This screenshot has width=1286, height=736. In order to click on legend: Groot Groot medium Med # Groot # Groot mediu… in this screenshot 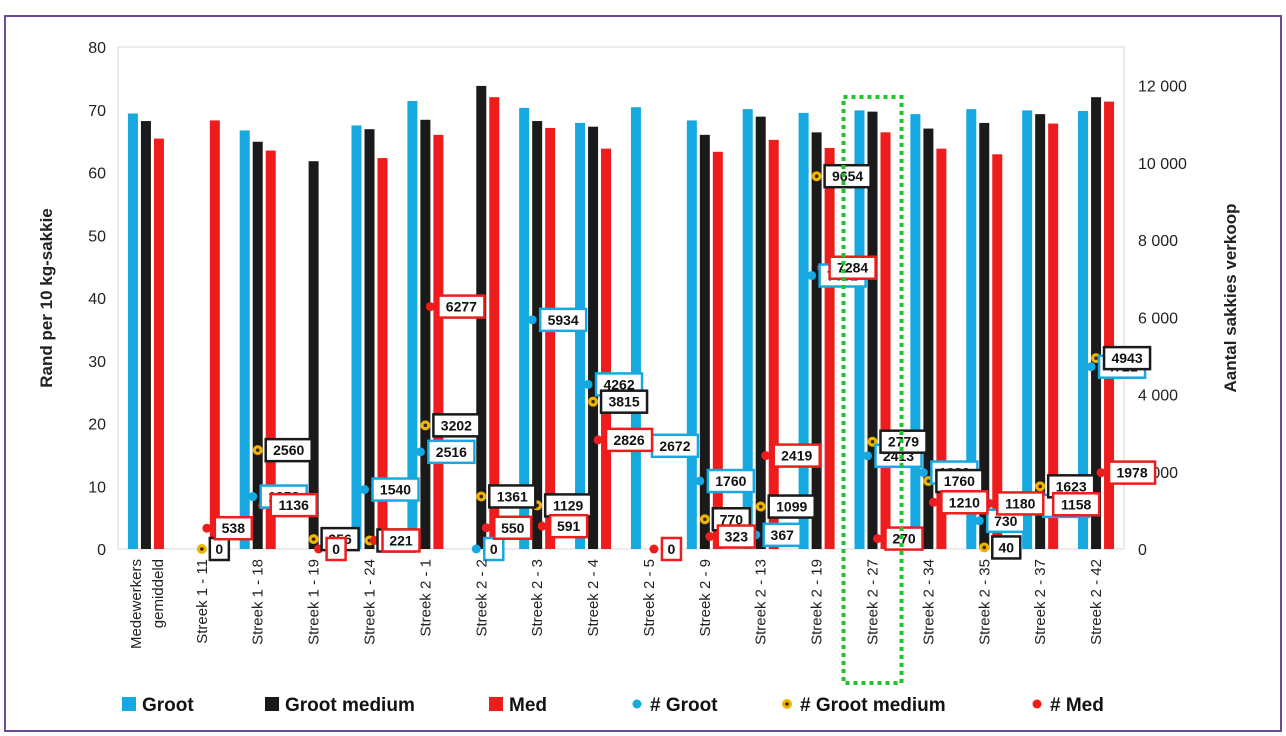, I will do `click(613, 705)`.